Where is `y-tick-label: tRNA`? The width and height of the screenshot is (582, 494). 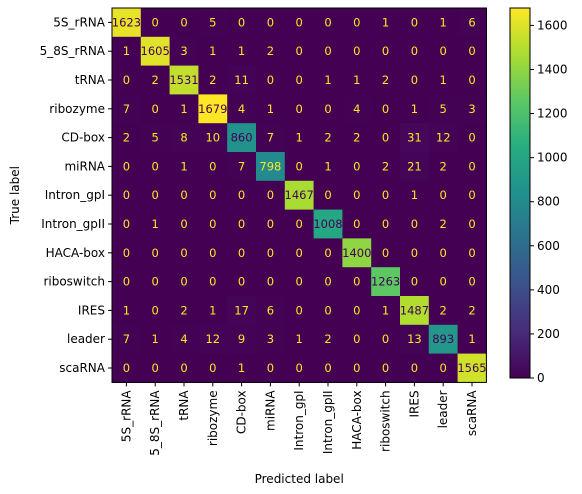 y-tick-label: tRNA is located at coordinates (90, 80).